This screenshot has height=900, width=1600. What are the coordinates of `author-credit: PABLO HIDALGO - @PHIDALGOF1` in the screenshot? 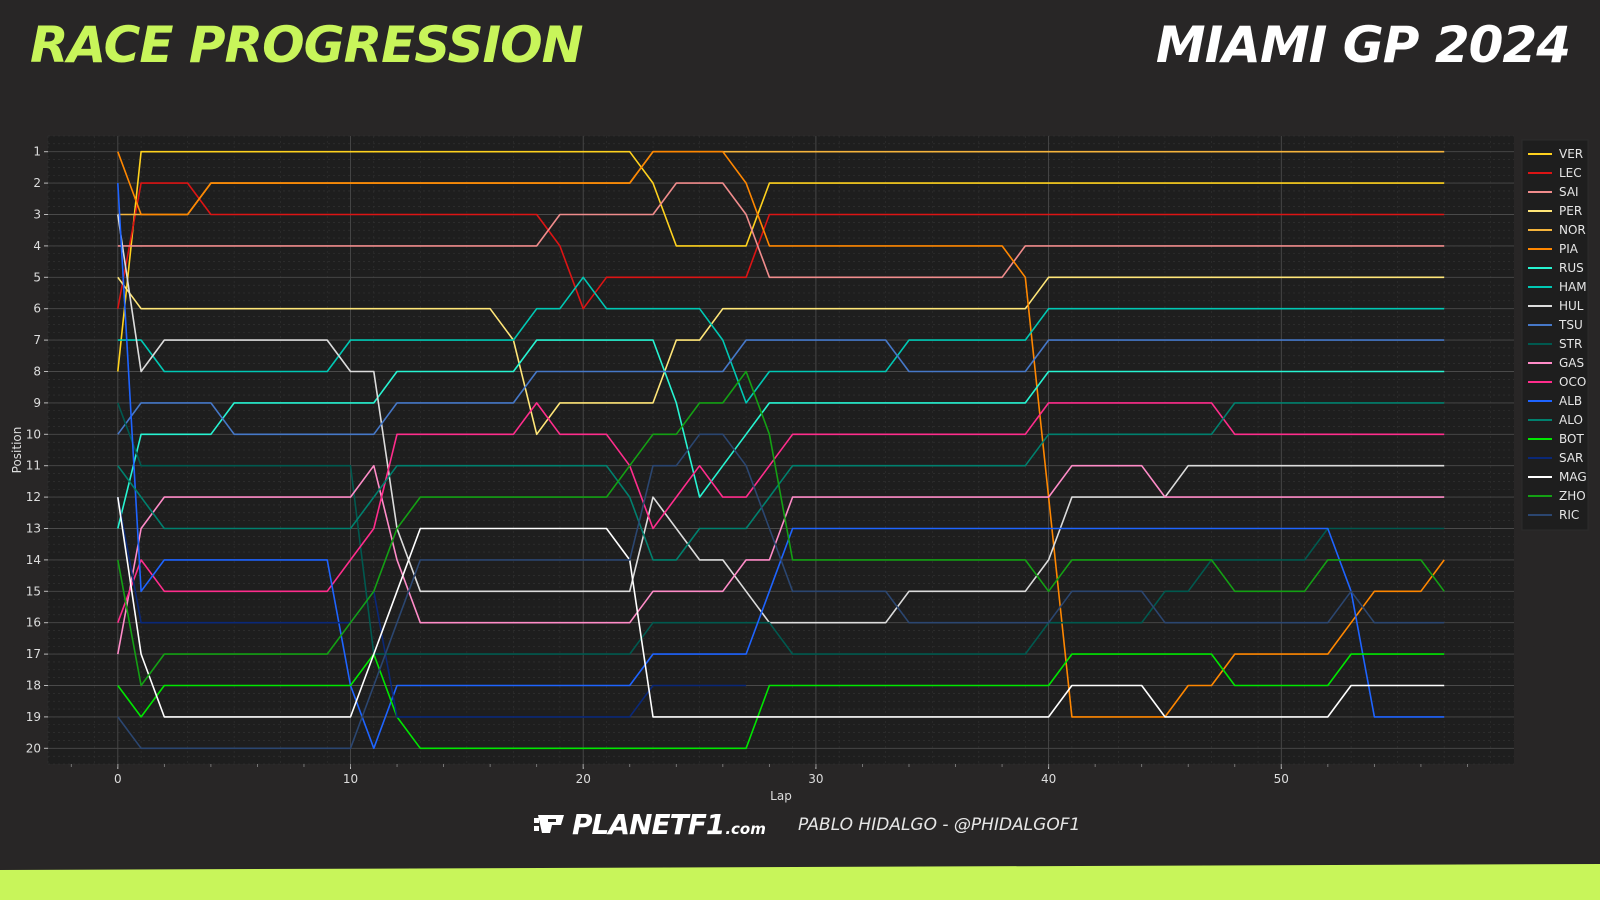 It's located at (939, 825).